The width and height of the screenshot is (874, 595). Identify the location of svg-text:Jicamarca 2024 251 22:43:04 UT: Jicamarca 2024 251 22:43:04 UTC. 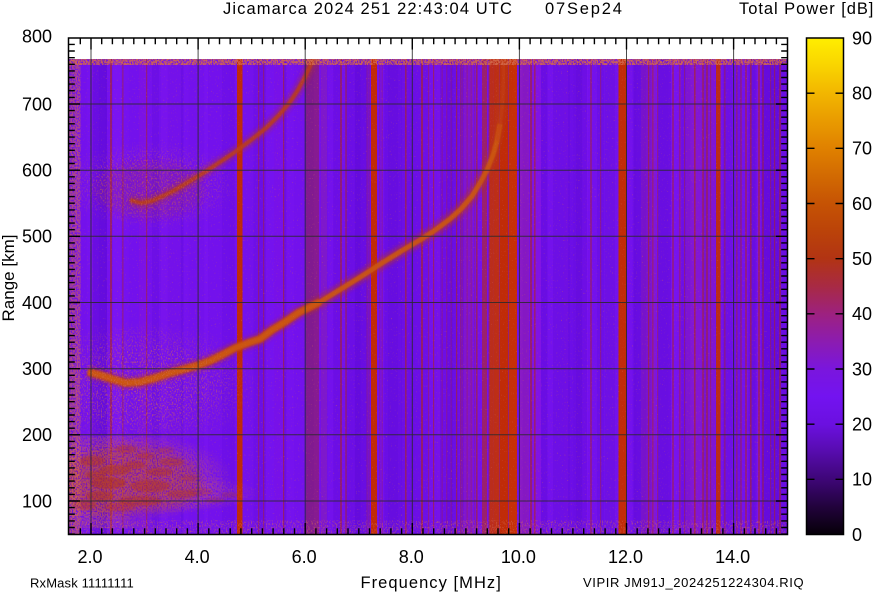
(368, 9).